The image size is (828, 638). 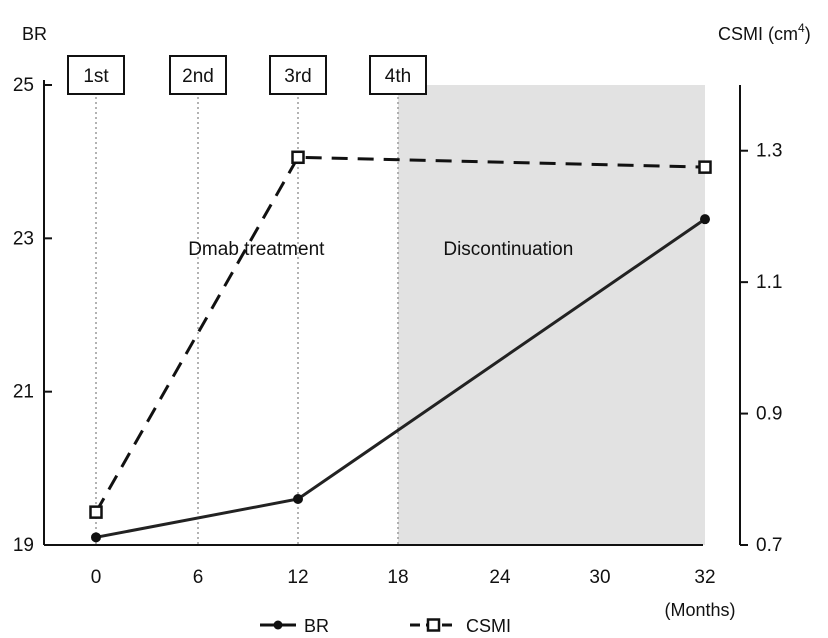 What do you see at coordinates (433, 625) in the screenshot?
I see `legend-marker-csmi` at bounding box center [433, 625].